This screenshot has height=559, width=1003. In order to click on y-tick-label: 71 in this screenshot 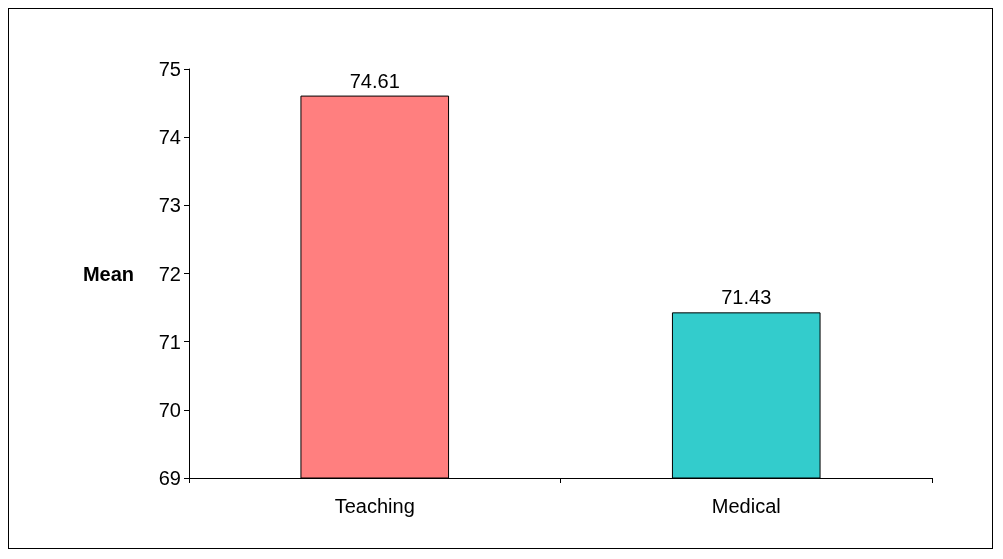, I will do `click(169, 341)`.